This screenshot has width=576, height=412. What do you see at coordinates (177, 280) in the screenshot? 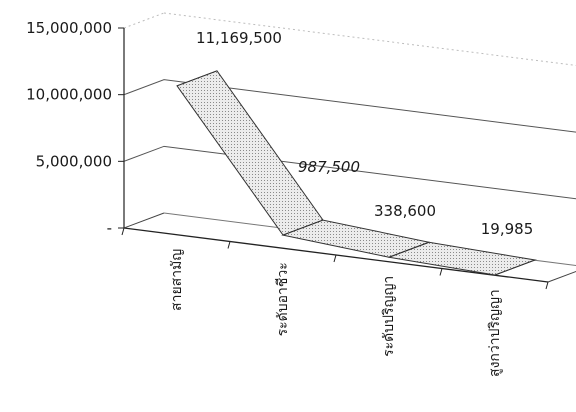
I see `category-label-1: สายสามัญ` at bounding box center [177, 280].